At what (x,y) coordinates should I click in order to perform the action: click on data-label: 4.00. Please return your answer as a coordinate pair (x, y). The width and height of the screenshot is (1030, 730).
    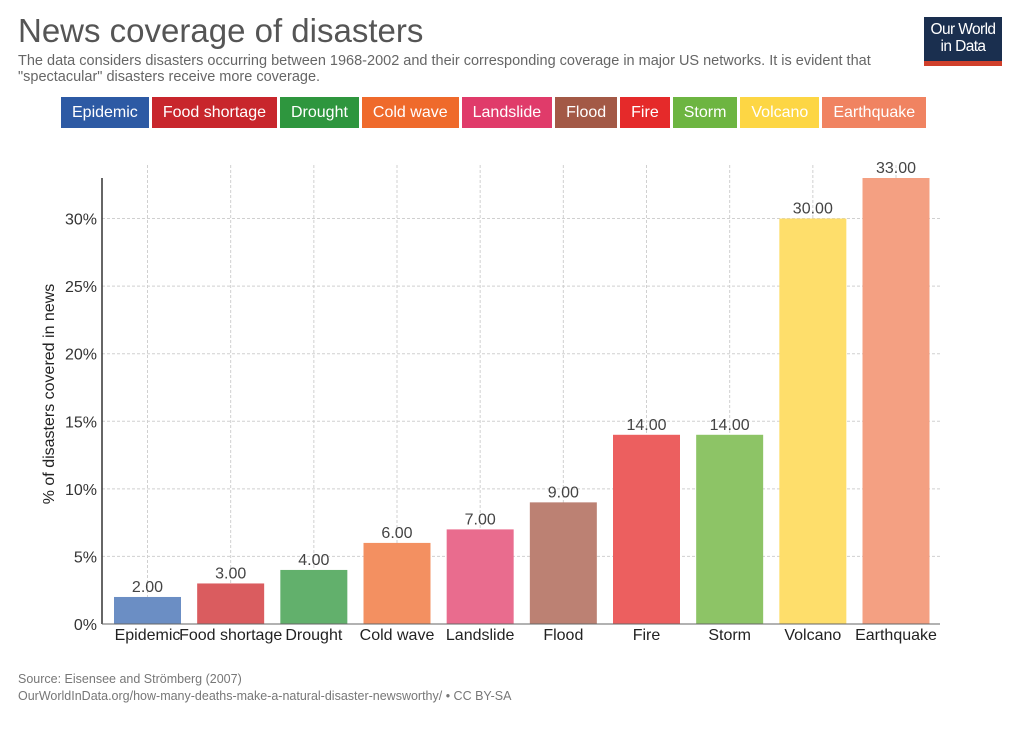
    Looking at the image, I should click on (313, 560).